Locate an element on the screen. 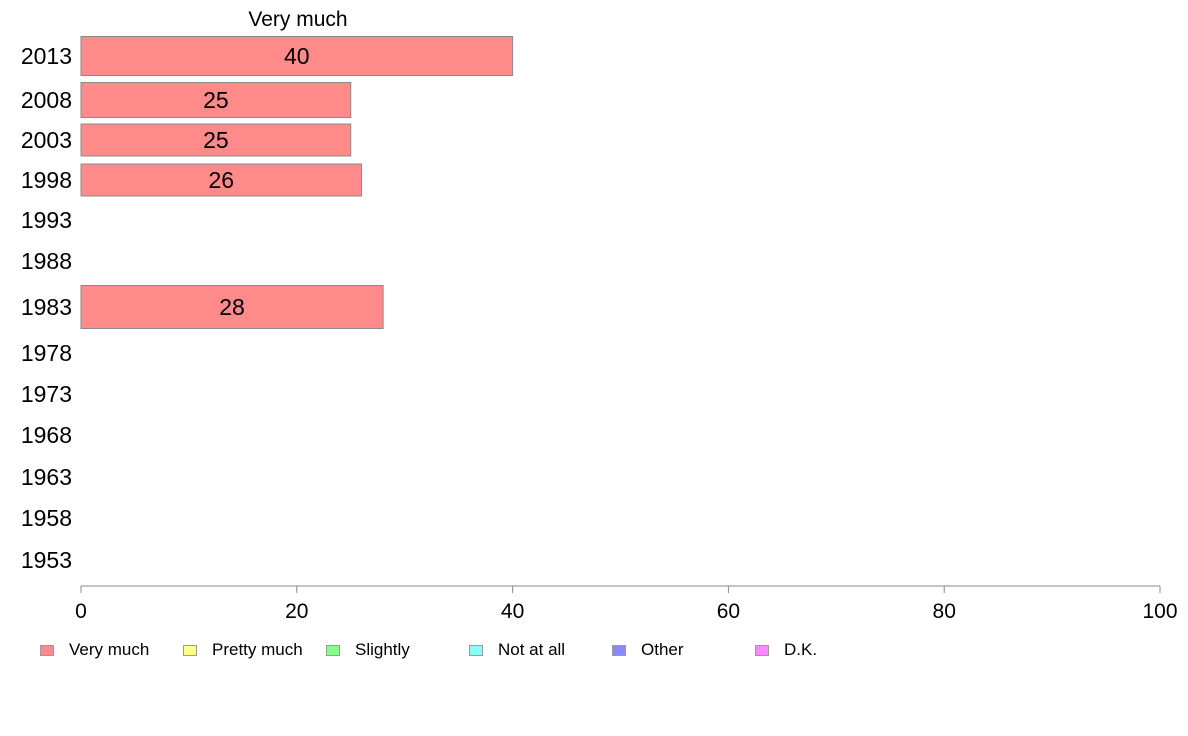  legend-item: Pretty much is located at coordinates (243, 650).